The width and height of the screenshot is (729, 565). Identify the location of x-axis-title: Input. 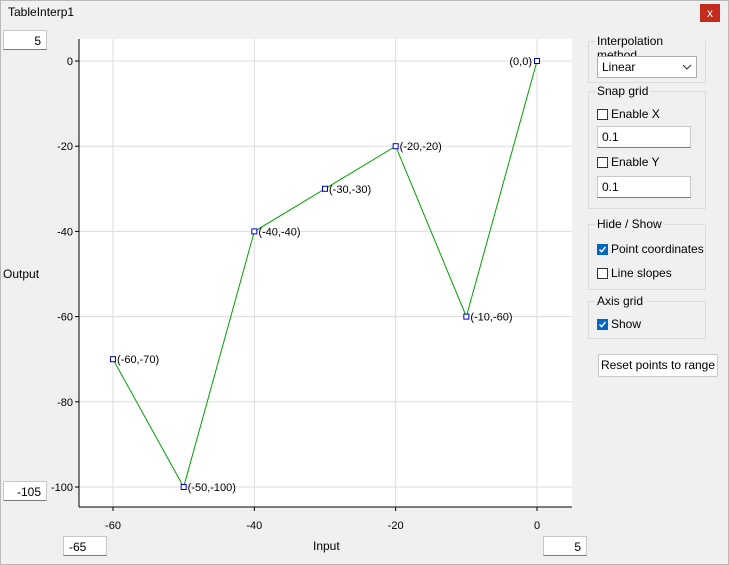
(326, 546).